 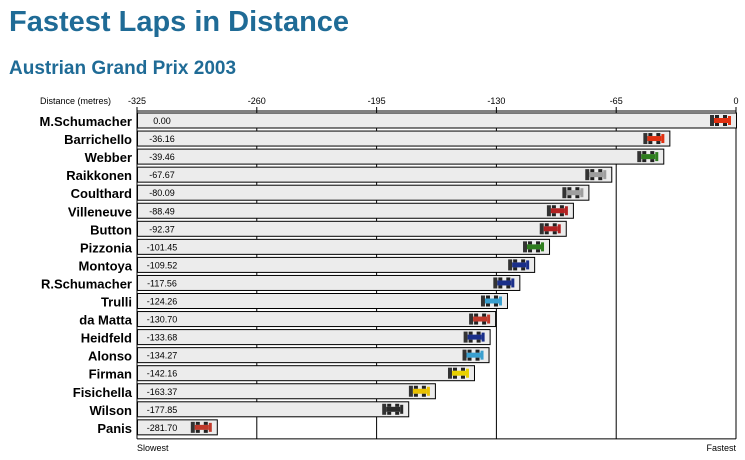 I want to click on category-label: Raikkonen, so click(x=99, y=175).